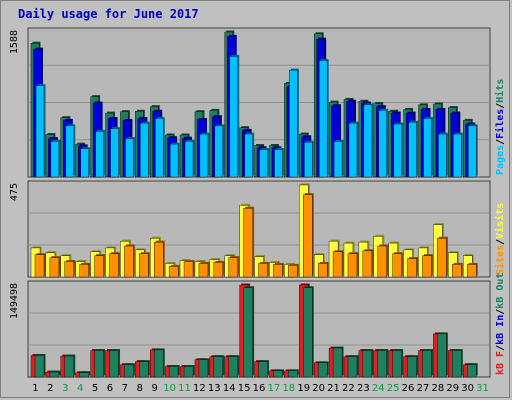 This screenshot has height=400, width=512. What do you see at coordinates (244, 388) in the screenshot?
I see `x-label-day-15: 15` at bounding box center [244, 388].